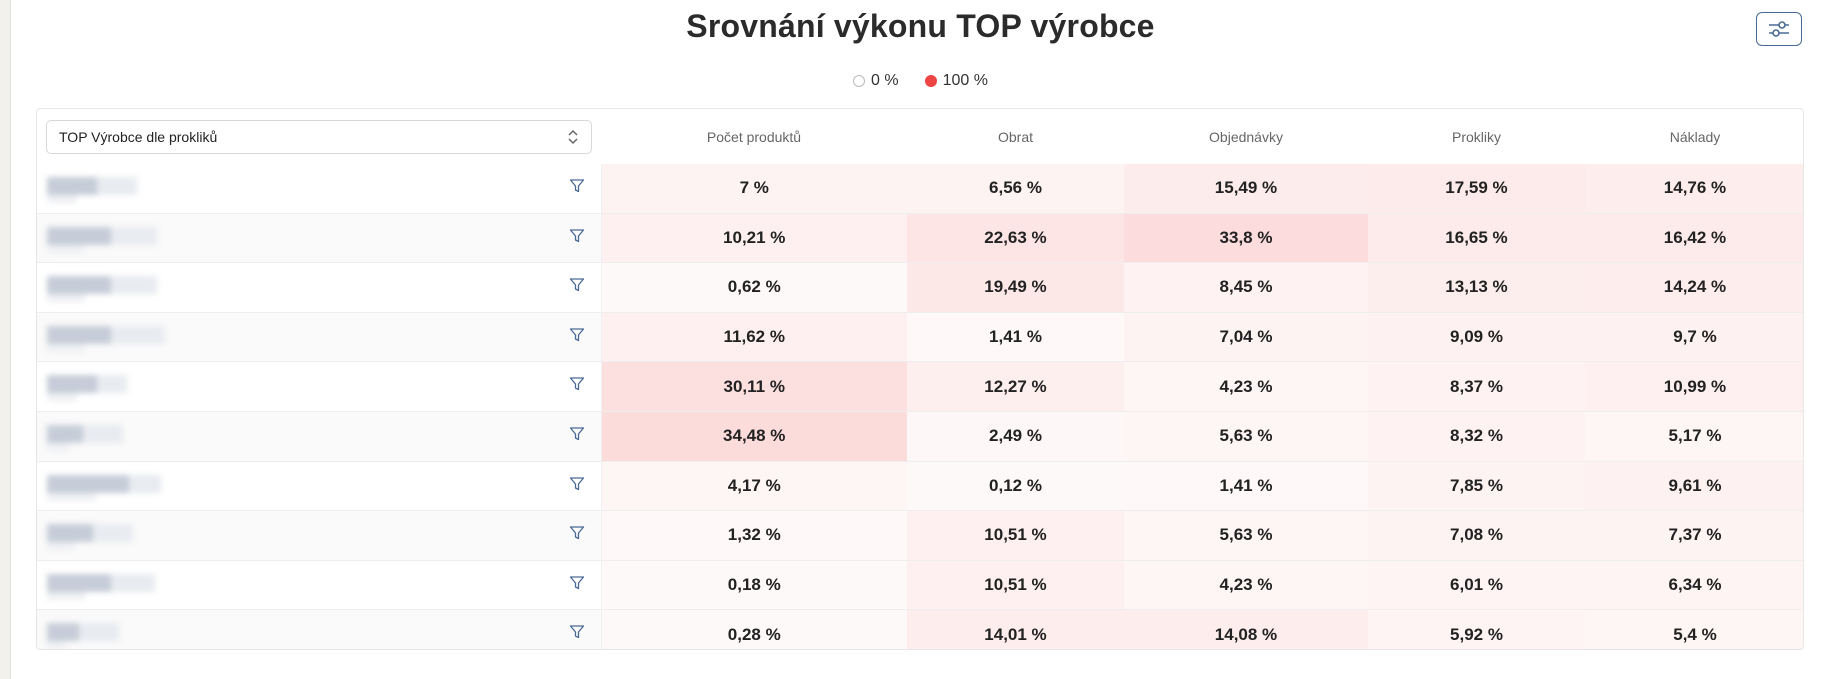 This screenshot has height=679, width=1841. Describe the element at coordinates (1695, 136) in the screenshot. I see `column-header-costs: Náklady` at that location.